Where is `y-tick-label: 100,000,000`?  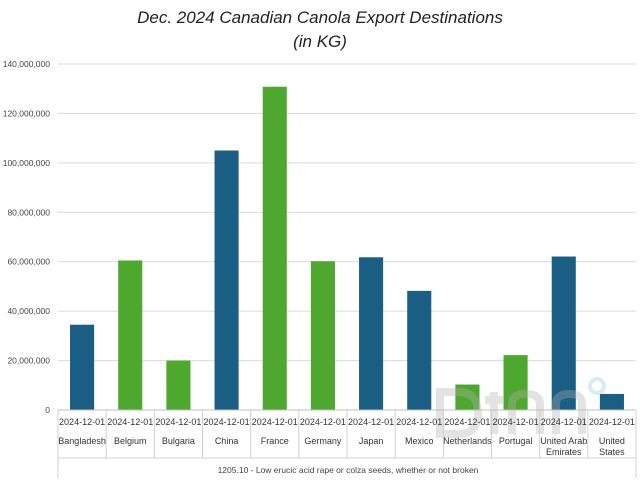
y-tick-label: 100,000,000 is located at coordinates (27, 163).